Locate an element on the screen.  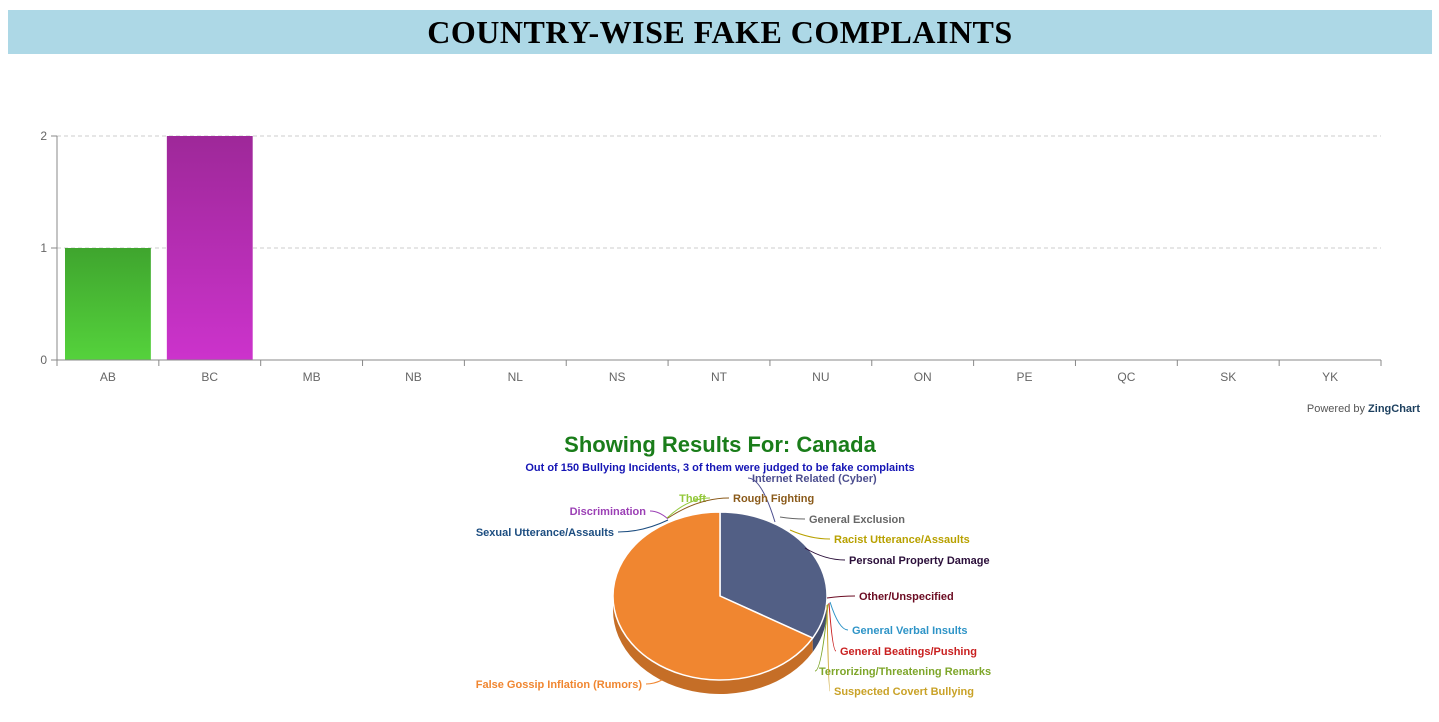
bar-ab is located at coordinates (108, 304).